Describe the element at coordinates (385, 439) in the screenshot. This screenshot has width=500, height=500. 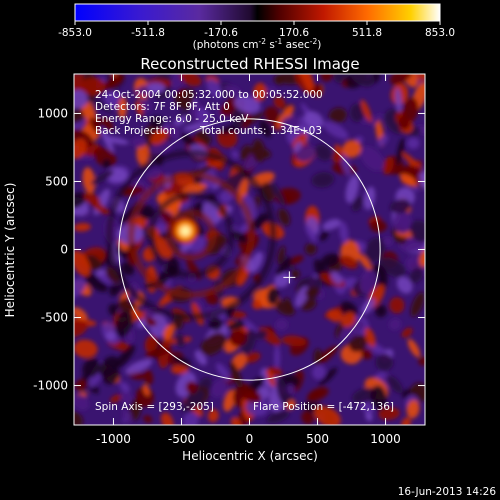
I see `x-tick-label: 1000` at that location.